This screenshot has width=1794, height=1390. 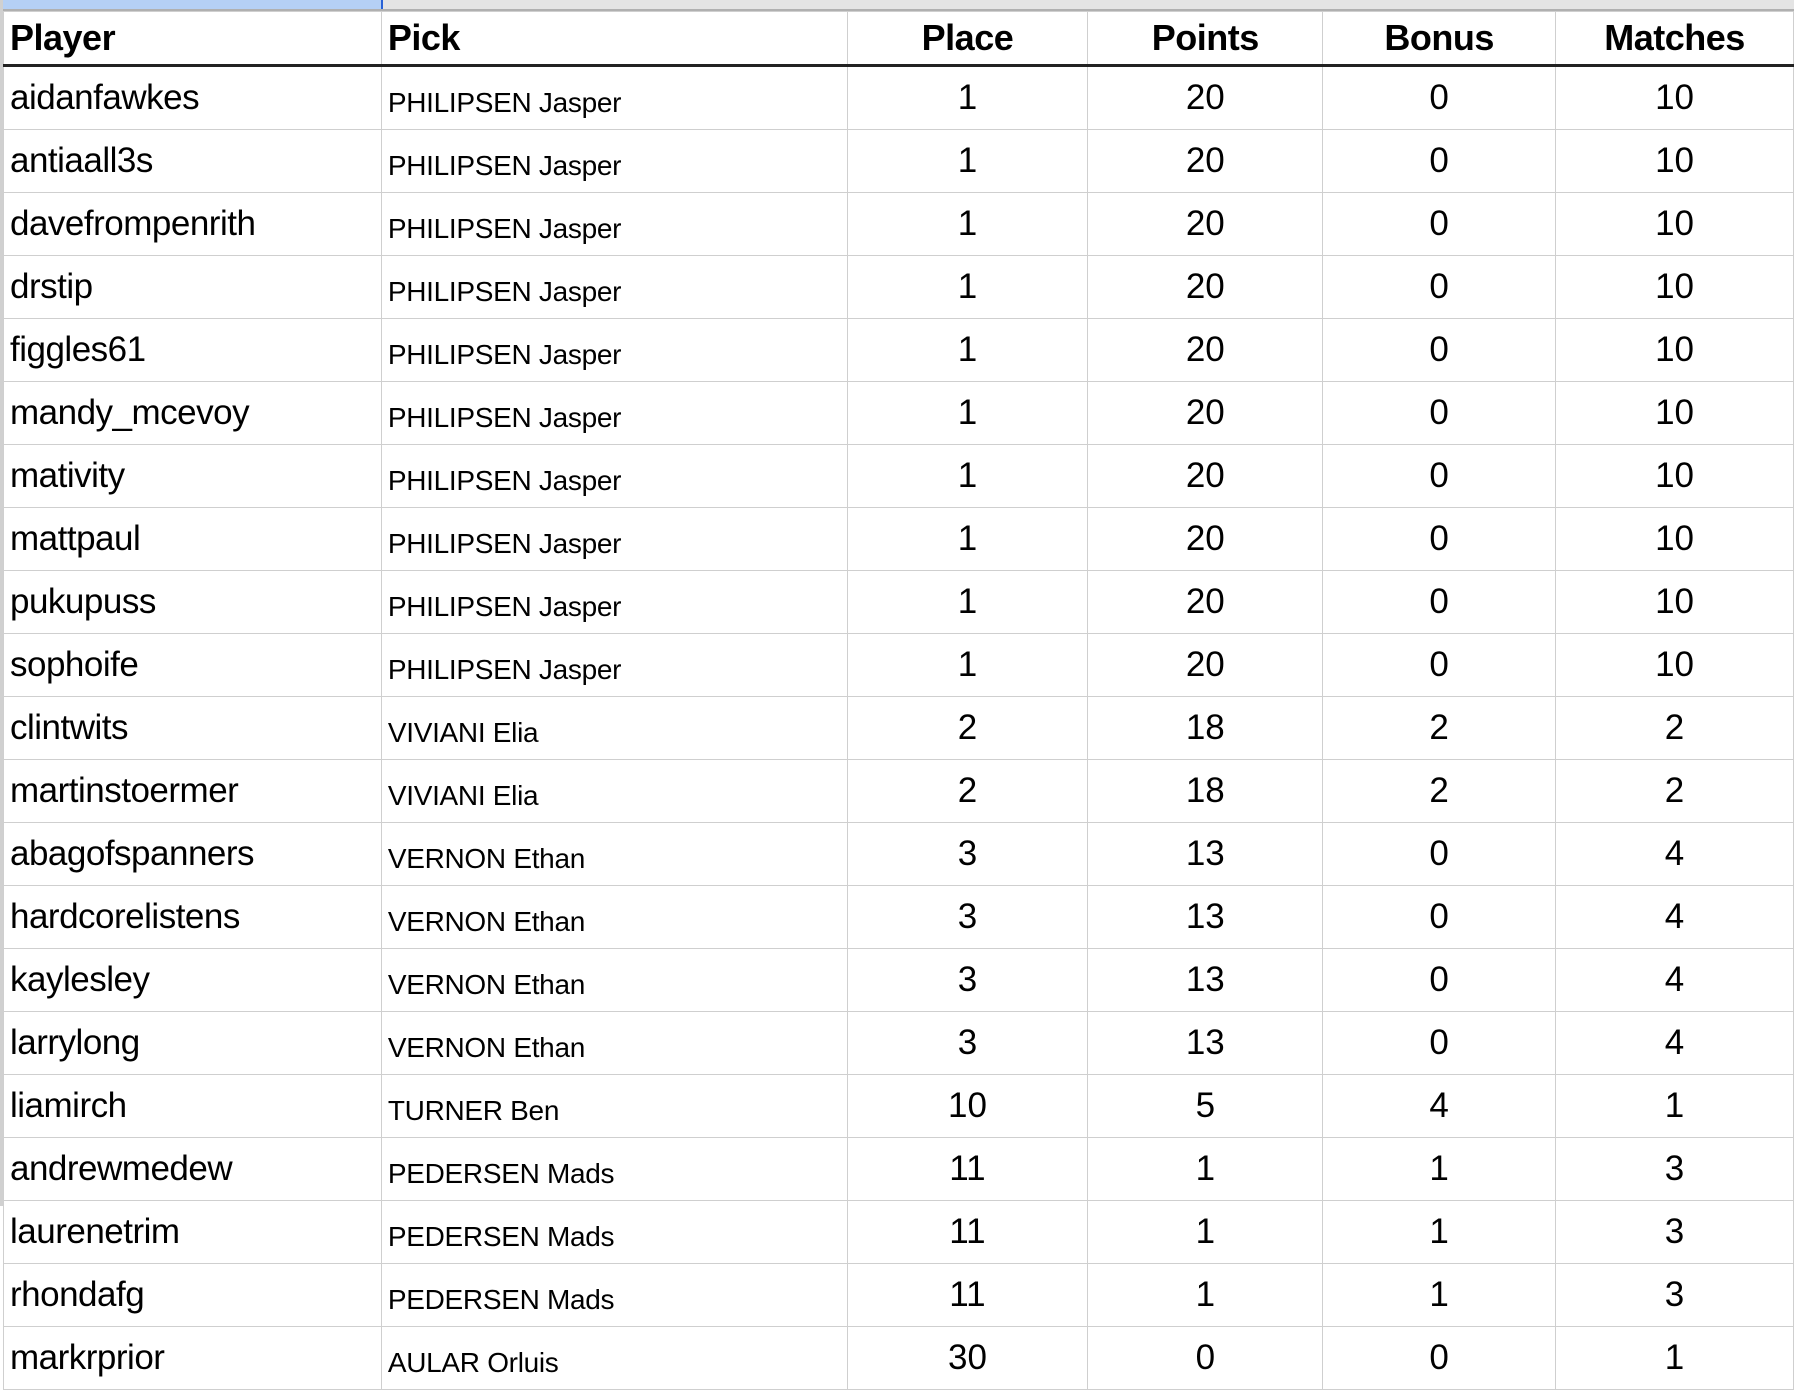 What do you see at coordinates (614, 39) in the screenshot?
I see `header-pick: Pick` at bounding box center [614, 39].